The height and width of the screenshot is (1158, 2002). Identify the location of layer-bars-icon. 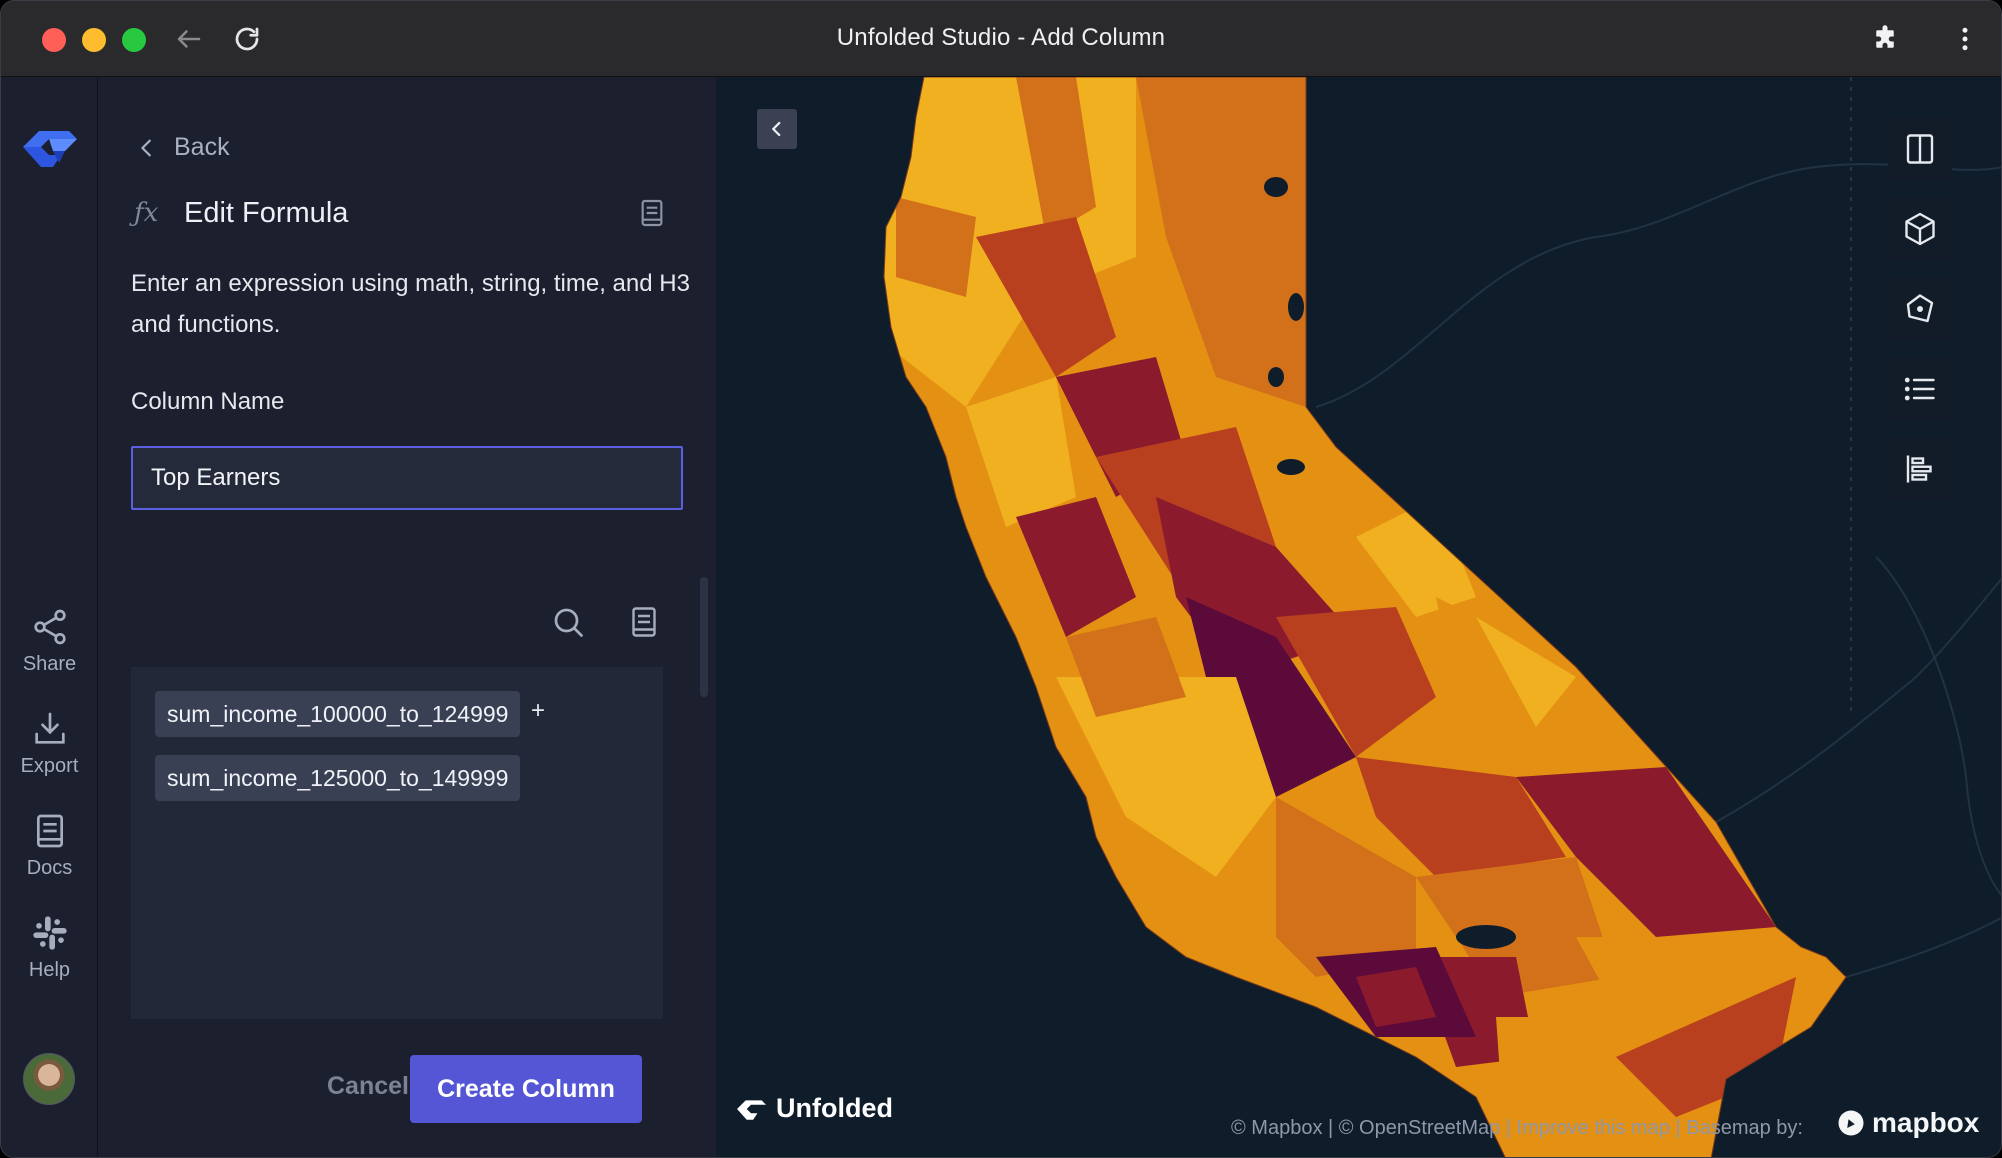
(1919, 469).